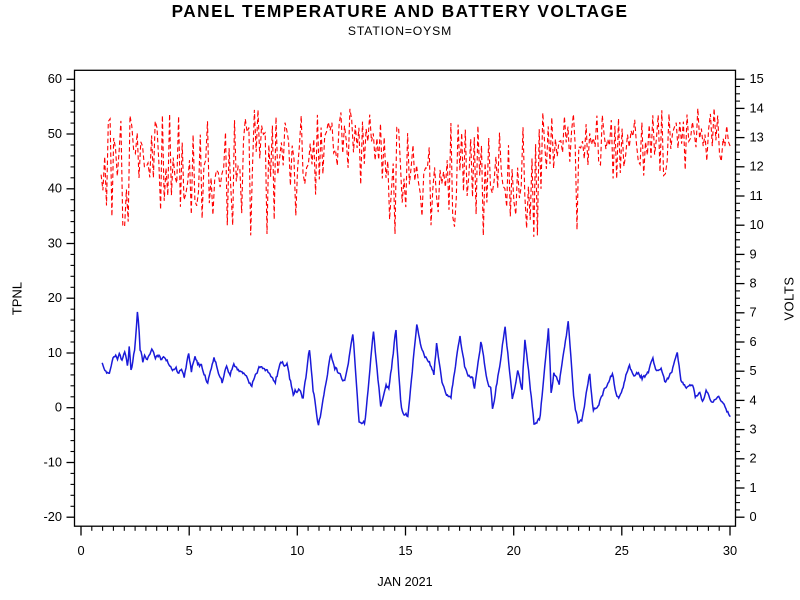 The width and height of the screenshot is (800, 600). What do you see at coordinates (753, 312) in the screenshot?
I see `svg-text: 7` at bounding box center [753, 312].